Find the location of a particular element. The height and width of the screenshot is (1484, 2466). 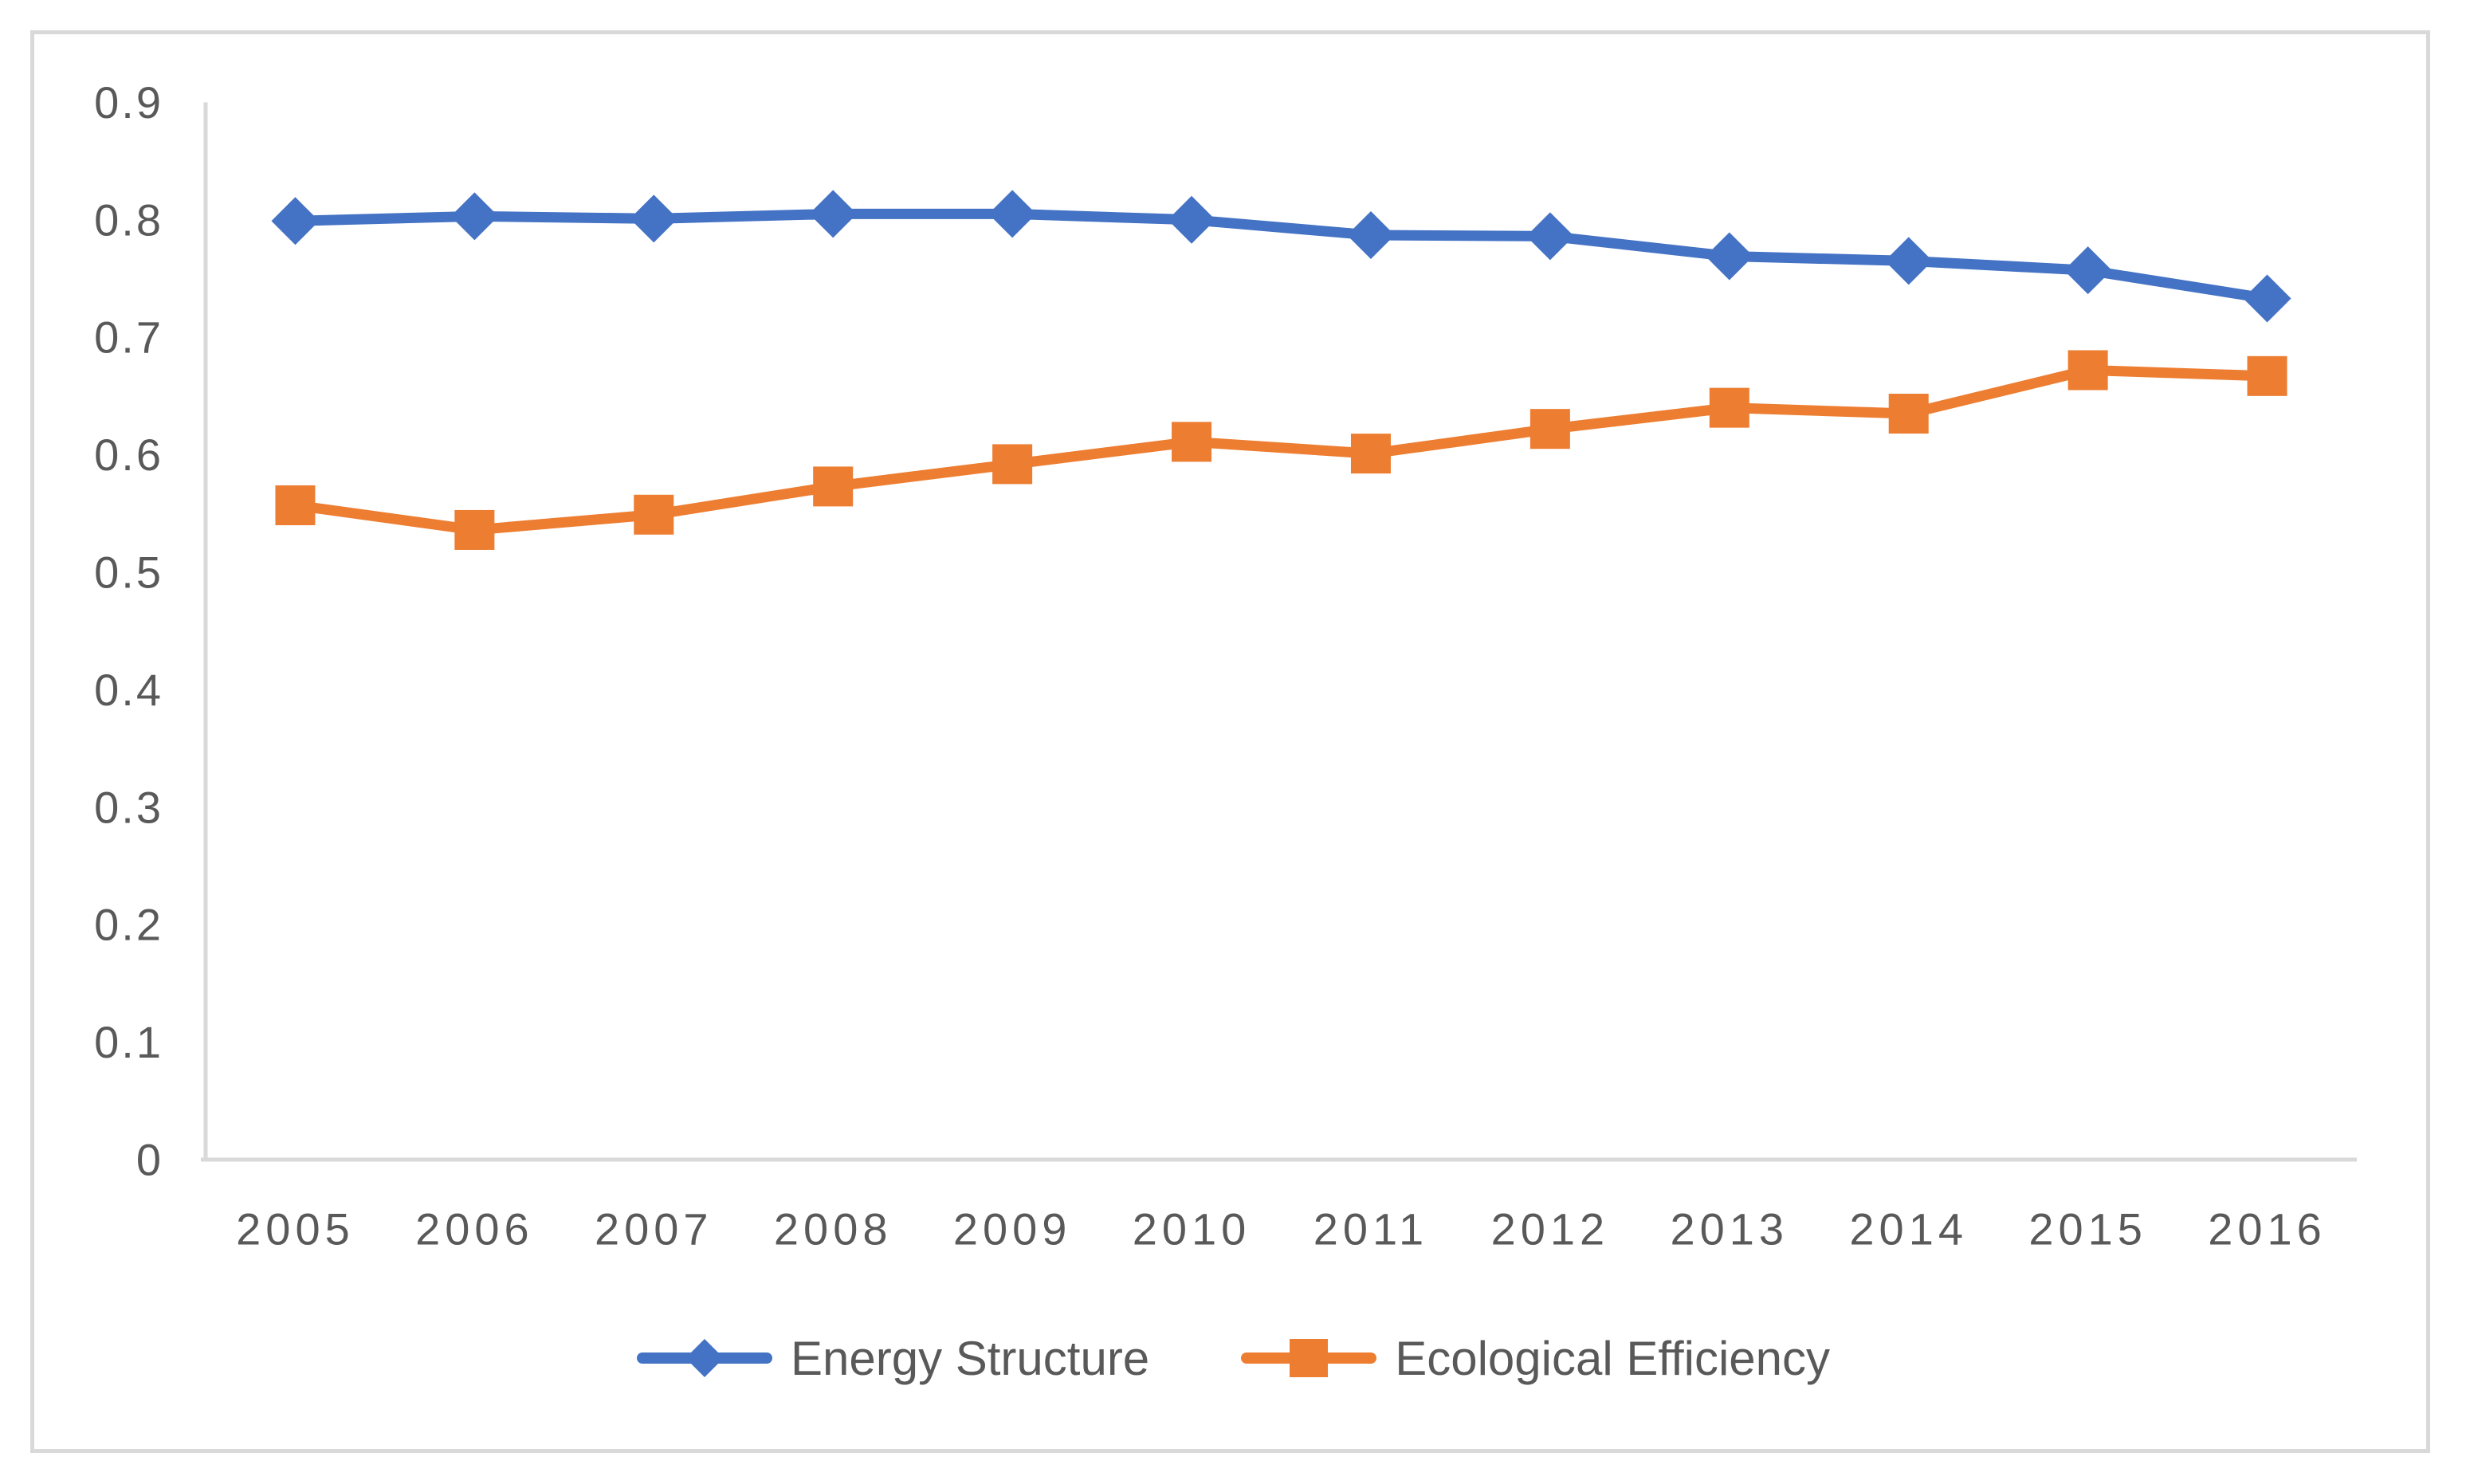

y-tick-label: 0.5 is located at coordinates (128, 573).